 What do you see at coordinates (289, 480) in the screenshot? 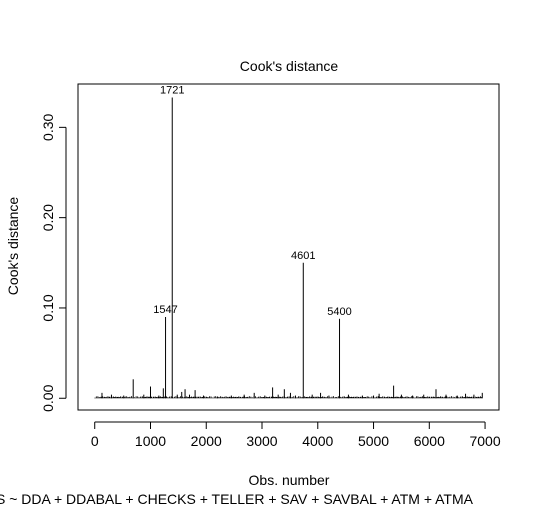
I see `x-axis-label: Obs. number` at bounding box center [289, 480].